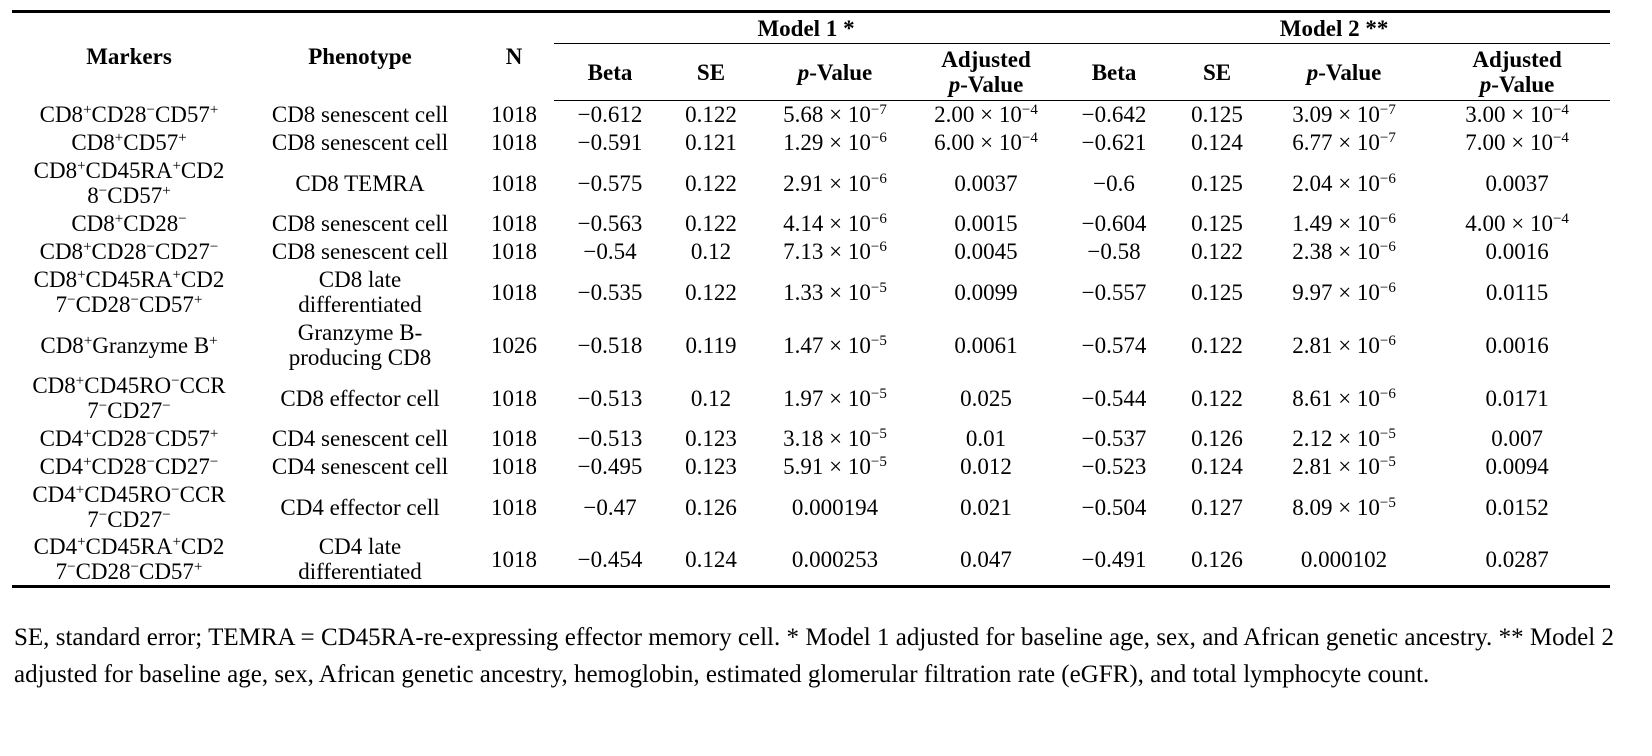 This screenshot has width=1652, height=756. What do you see at coordinates (610, 345) in the screenshot?
I see `cell-m1-beta: −0.518` at bounding box center [610, 345].